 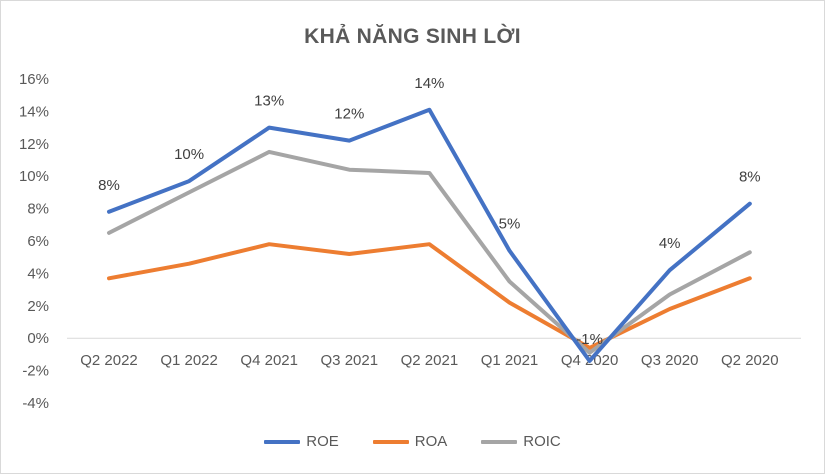 I want to click on x-tick-label: Q2 2021, so click(x=430, y=360).